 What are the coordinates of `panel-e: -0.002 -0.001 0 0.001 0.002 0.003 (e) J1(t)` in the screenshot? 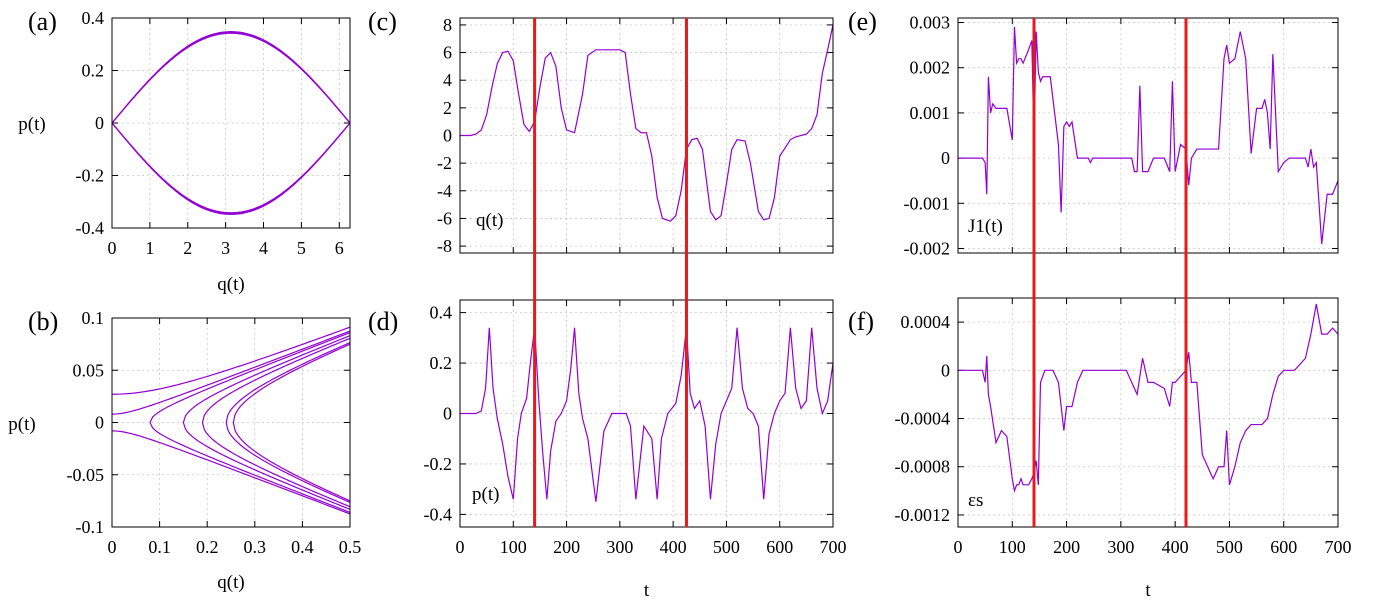 It's located at (1093, 132).